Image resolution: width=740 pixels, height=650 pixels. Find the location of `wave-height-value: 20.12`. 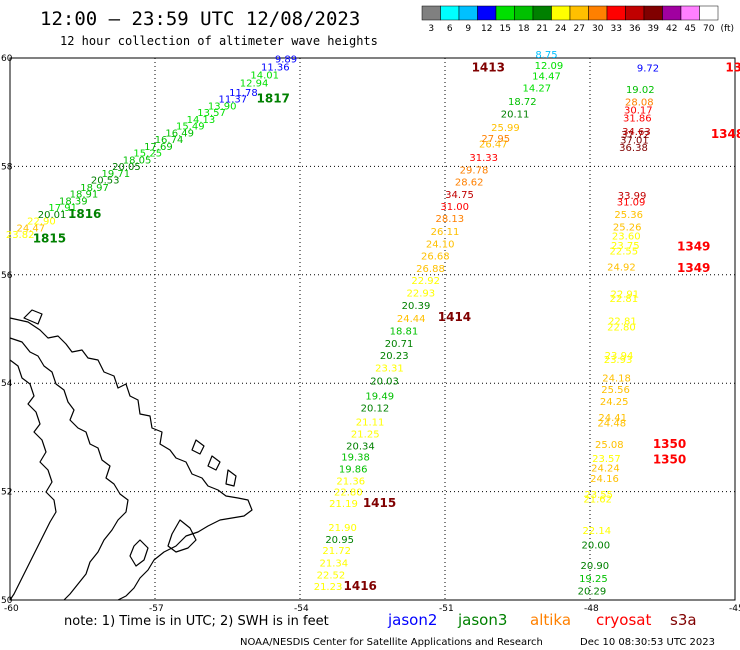

wave-height-value: 20.12 is located at coordinates (375, 408).